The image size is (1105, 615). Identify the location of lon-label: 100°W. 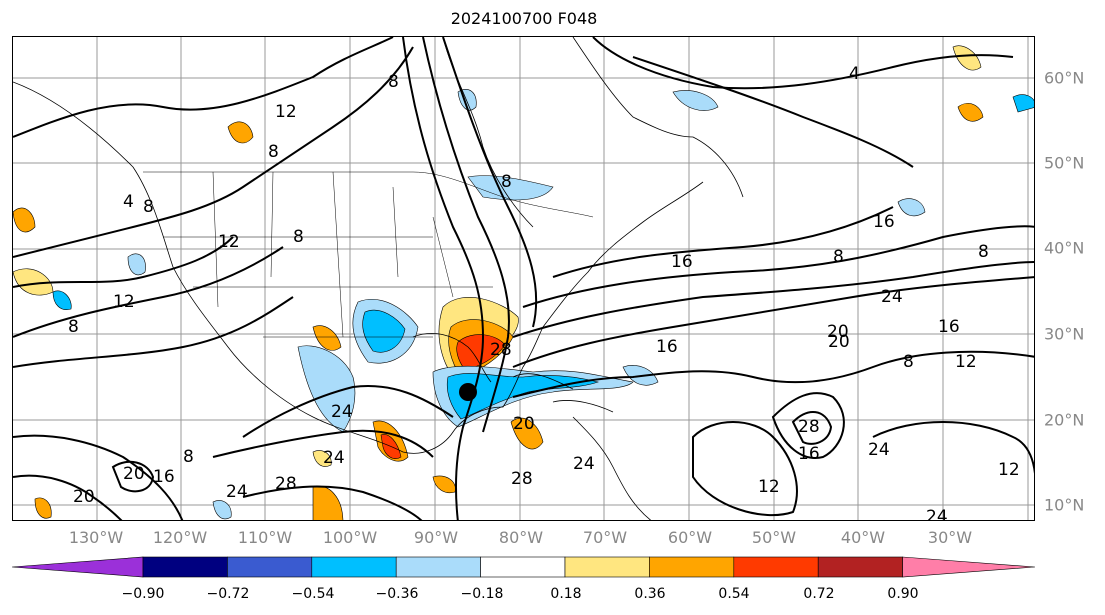
(350, 537).